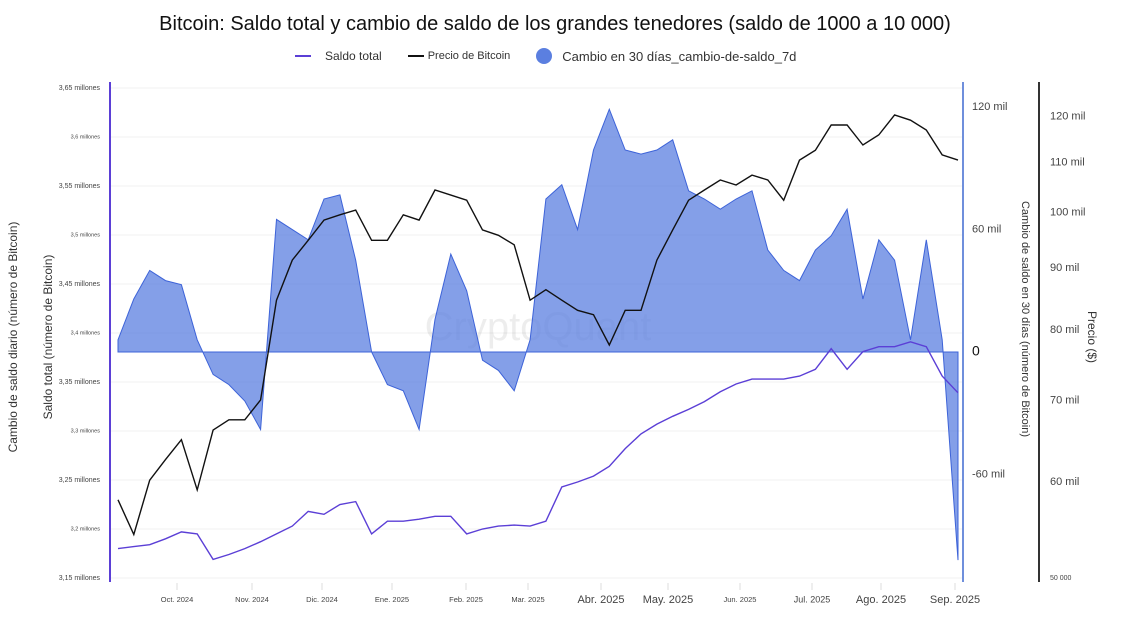 The width and height of the screenshot is (1125, 618). What do you see at coordinates (668, 600) in the screenshot?
I see `x-tick-label: May. 2025` at bounding box center [668, 600].